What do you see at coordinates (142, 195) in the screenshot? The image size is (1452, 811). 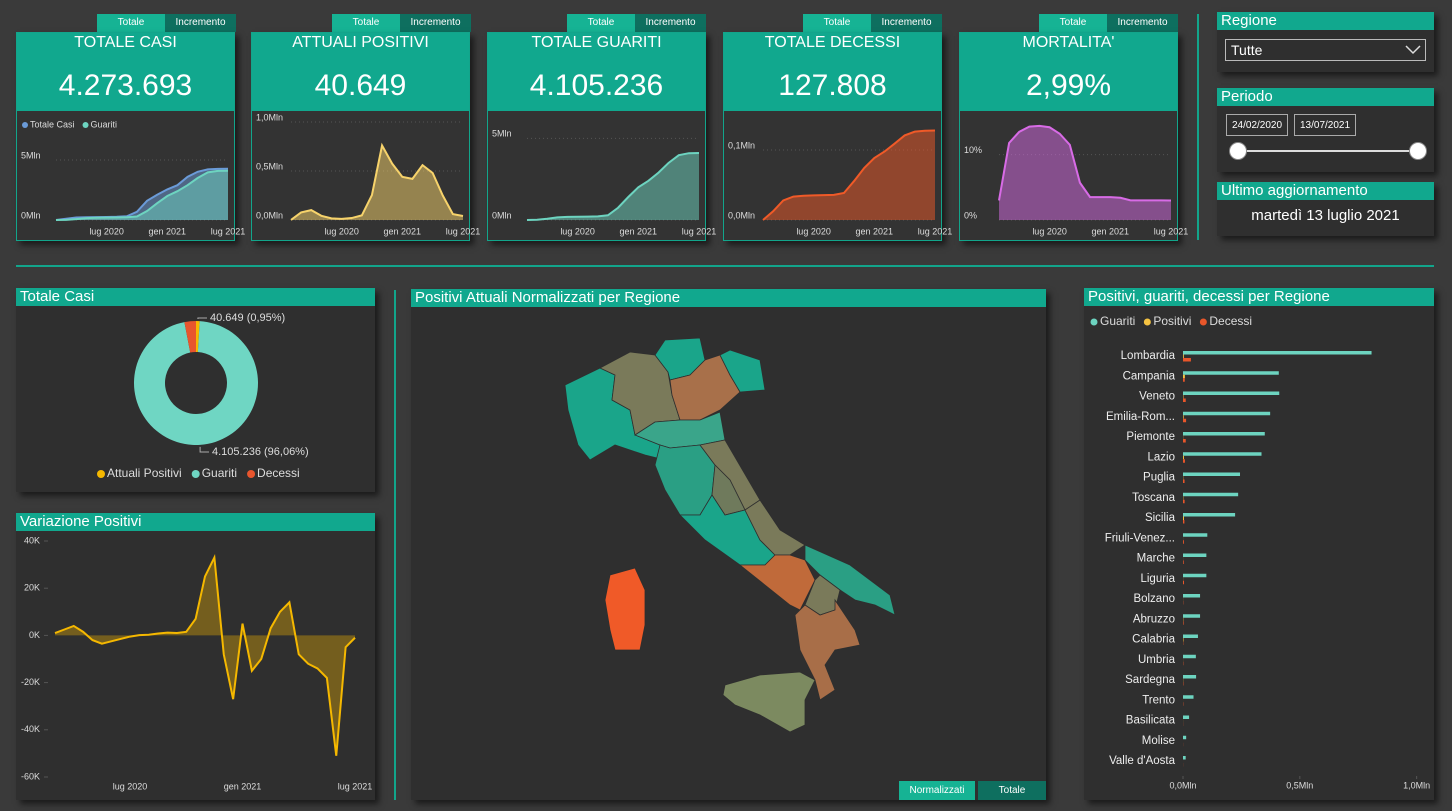 I see `area` at bounding box center [142, 195].